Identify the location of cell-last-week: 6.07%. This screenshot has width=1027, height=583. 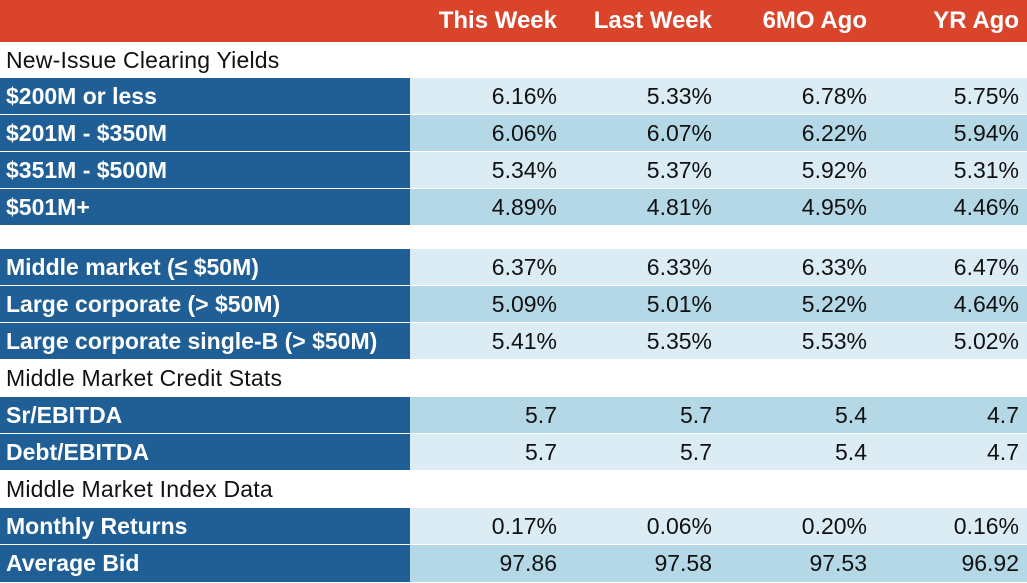
(642, 133).